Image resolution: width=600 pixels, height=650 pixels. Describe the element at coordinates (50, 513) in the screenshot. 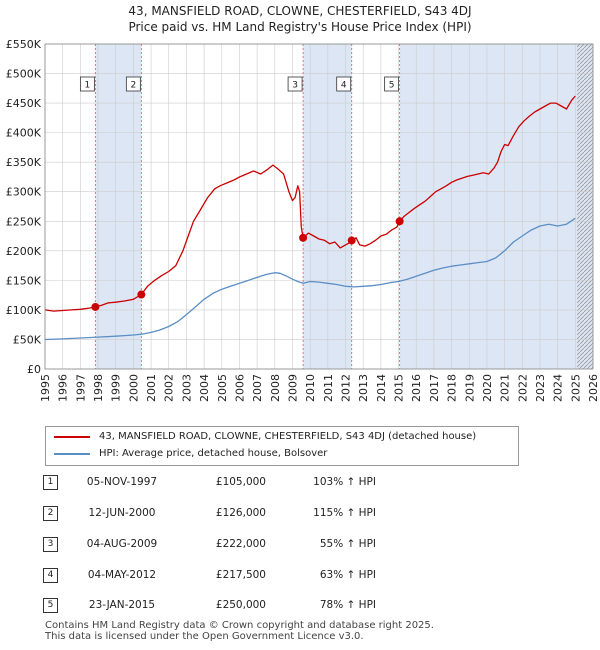

I see `sale-number-badge: 2` at that location.